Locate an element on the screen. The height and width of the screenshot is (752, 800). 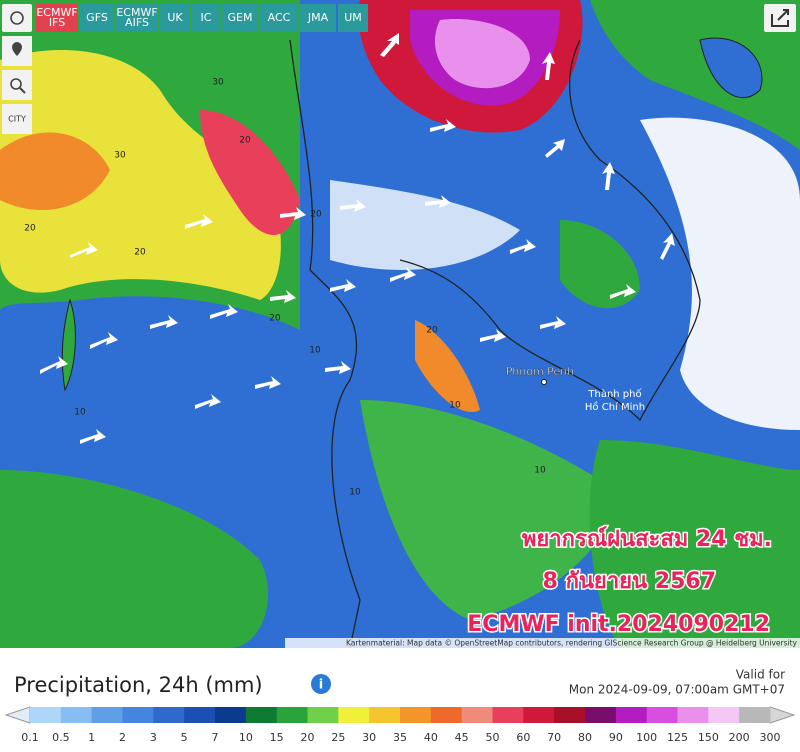
info-button is located at coordinates (321, 684).